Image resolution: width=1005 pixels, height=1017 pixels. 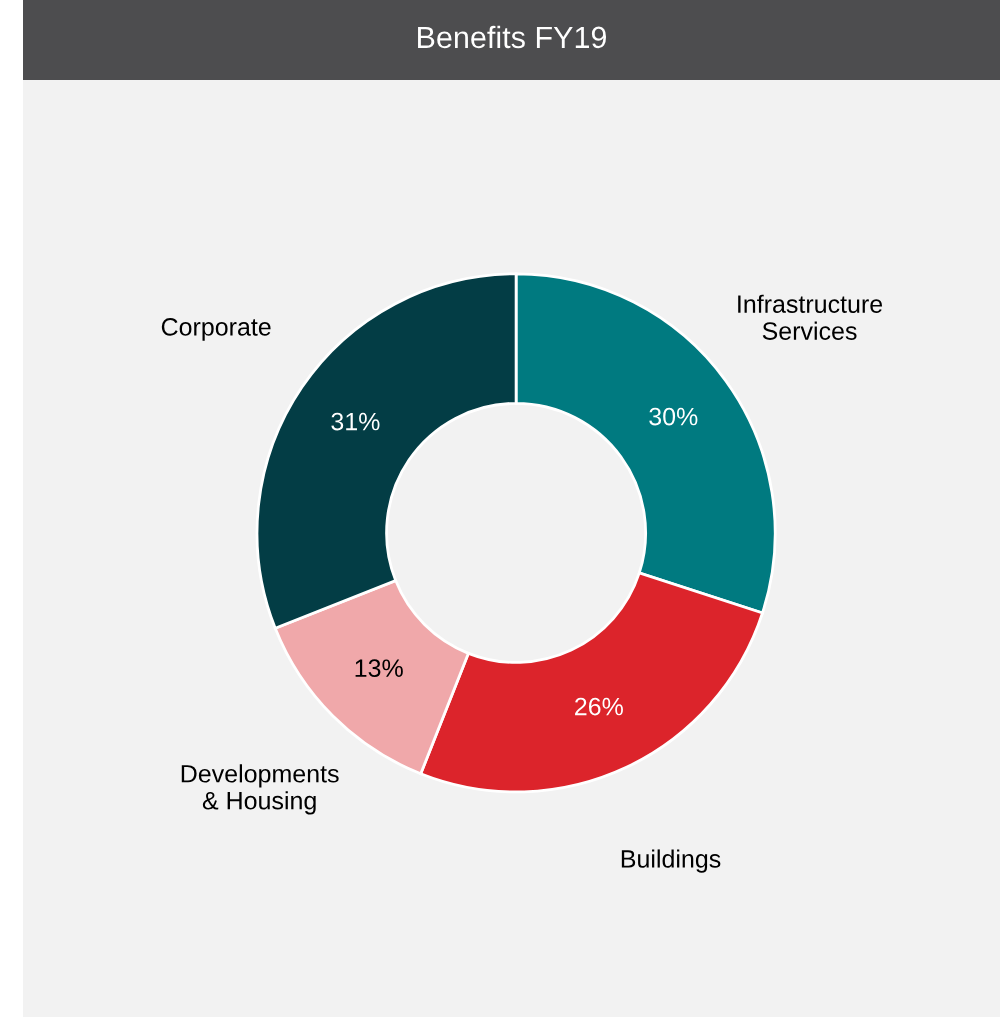 What do you see at coordinates (673, 416) in the screenshot?
I see `data-label: 30%` at bounding box center [673, 416].